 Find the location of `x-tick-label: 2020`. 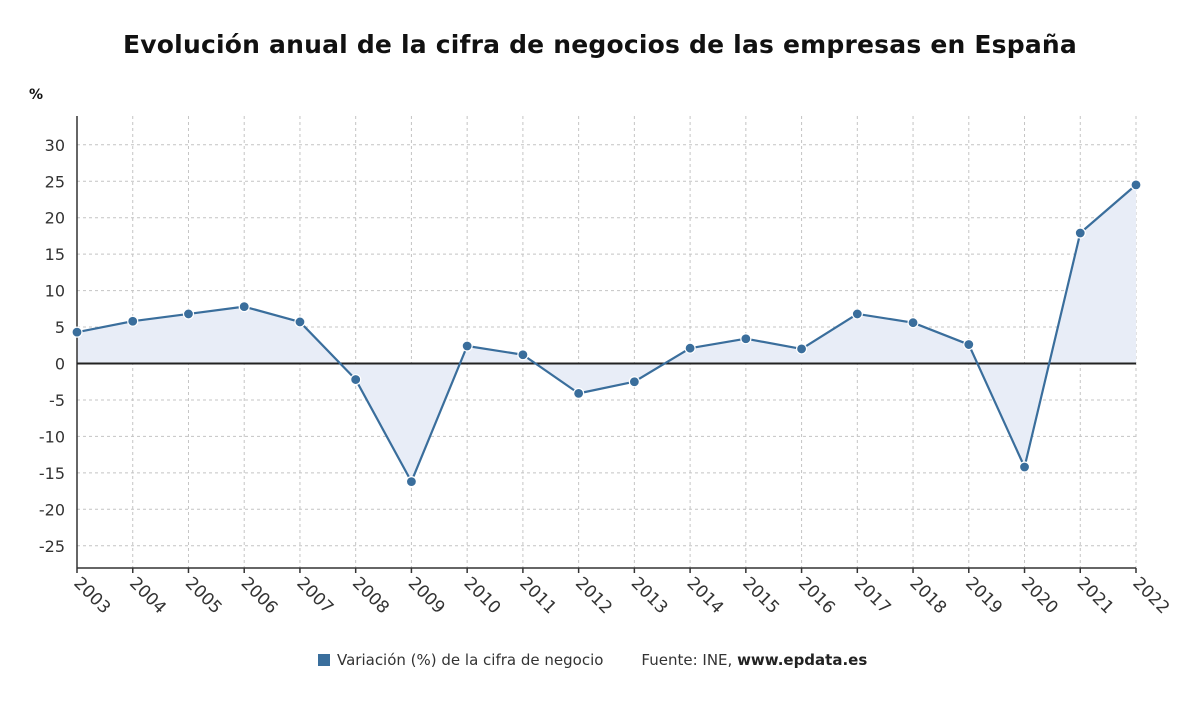

x-tick-label: 2020 is located at coordinates (1039, 595).